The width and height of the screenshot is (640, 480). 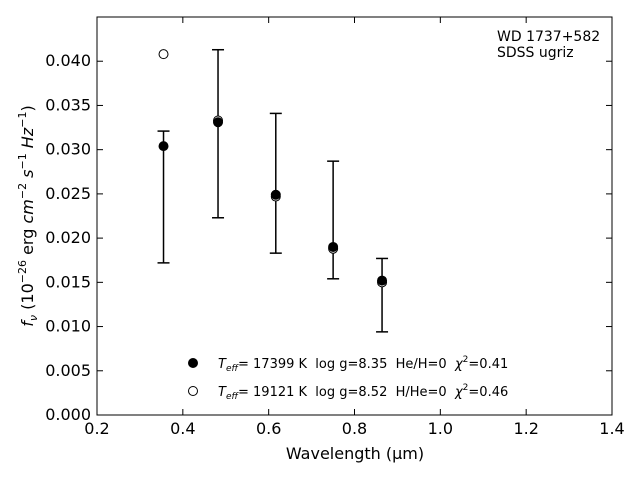 What do you see at coordinates (354, 428) in the screenshot?
I see `x-tick-label: 0.8` at bounding box center [354, 428].